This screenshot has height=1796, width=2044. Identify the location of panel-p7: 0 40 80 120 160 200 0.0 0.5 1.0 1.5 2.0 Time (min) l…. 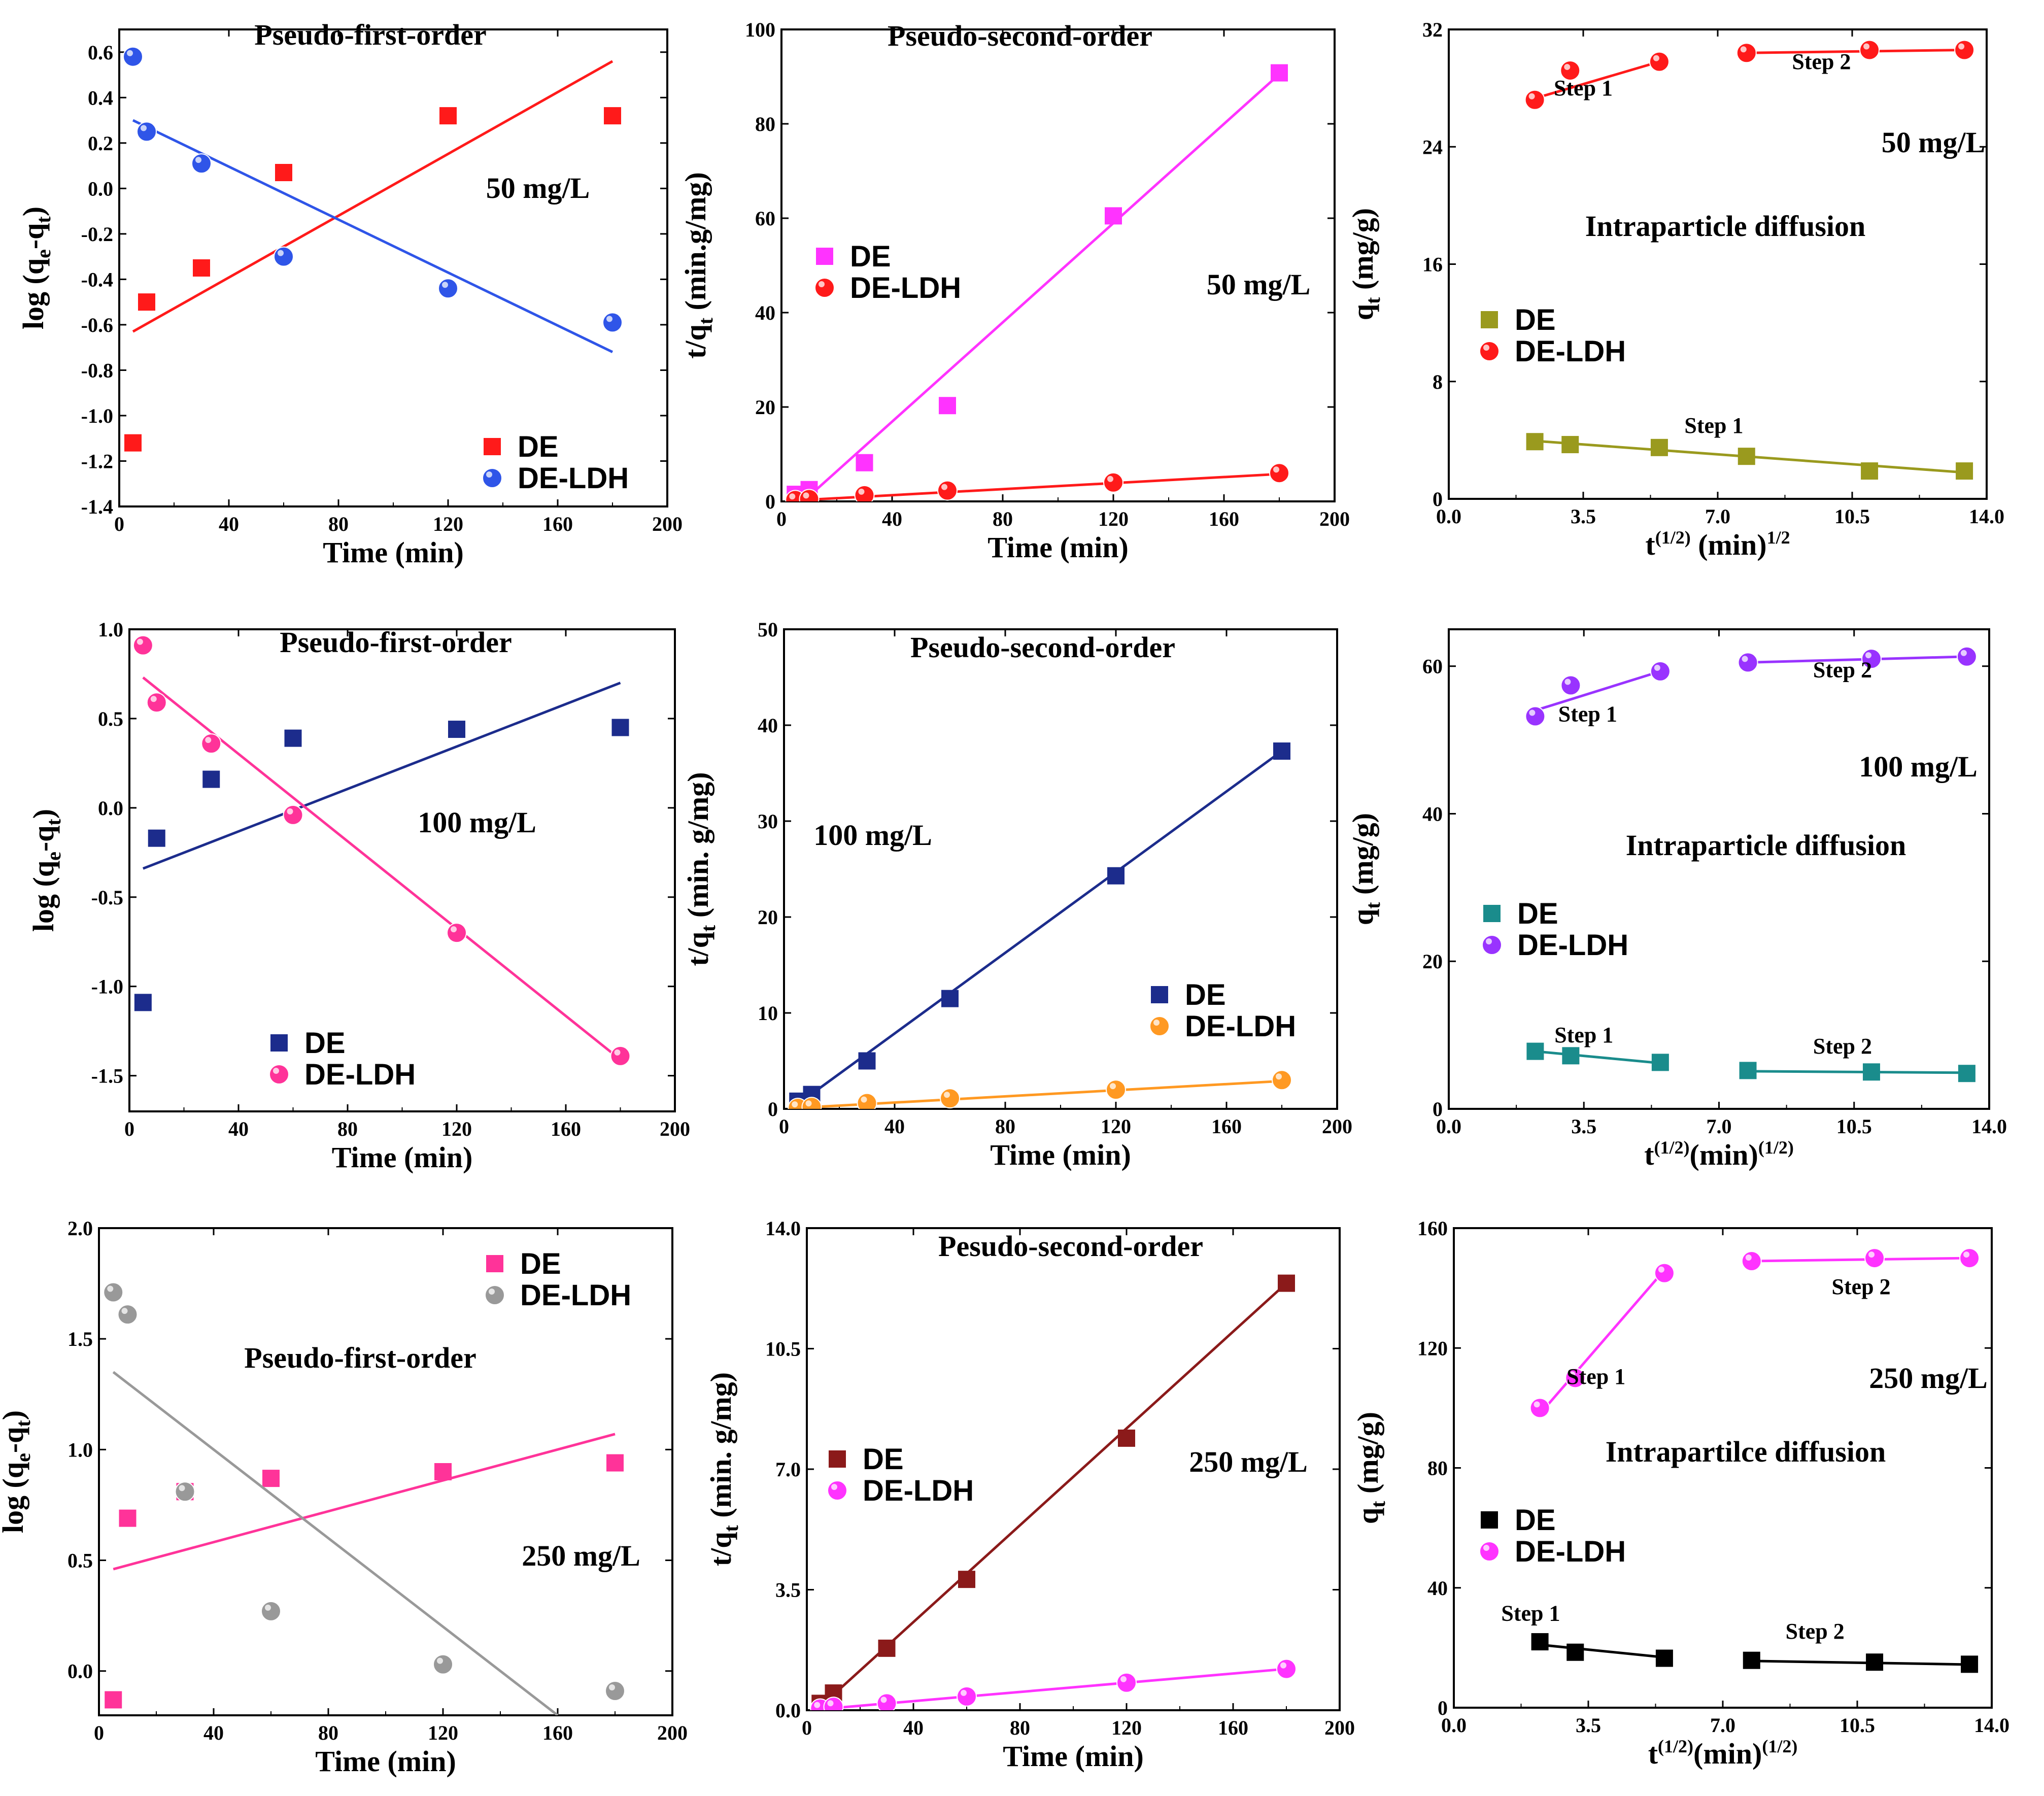
(344, 1498).